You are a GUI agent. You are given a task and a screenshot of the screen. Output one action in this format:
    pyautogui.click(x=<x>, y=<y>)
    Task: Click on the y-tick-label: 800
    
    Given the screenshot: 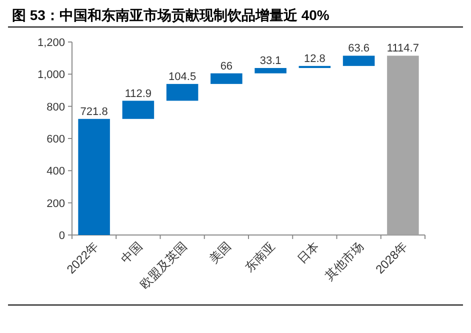 What is the action you would take?
    pyautogui.click(x=55, y=107)
    